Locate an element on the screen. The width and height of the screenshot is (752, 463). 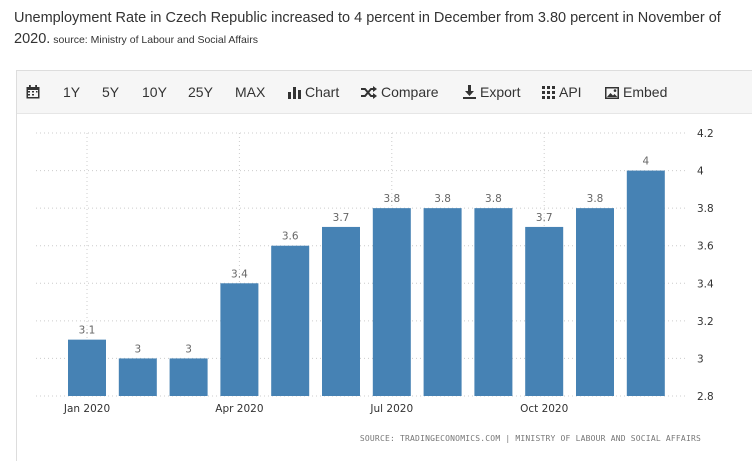
value-label: 4 is located at coordinates (645, 162).